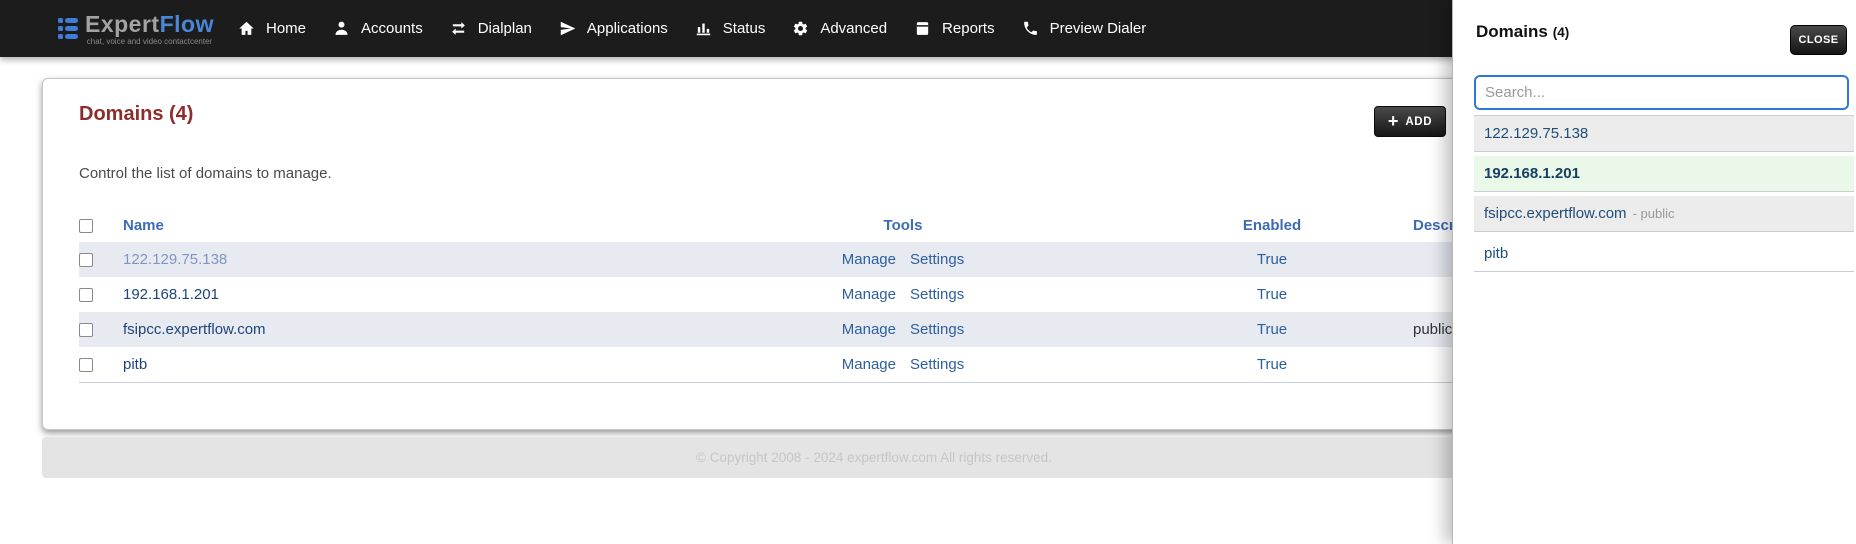 The width and height of the screenshot is (1856, 544). I want to click on list-item-label: 192.168.1.201, so click(1532, 173).